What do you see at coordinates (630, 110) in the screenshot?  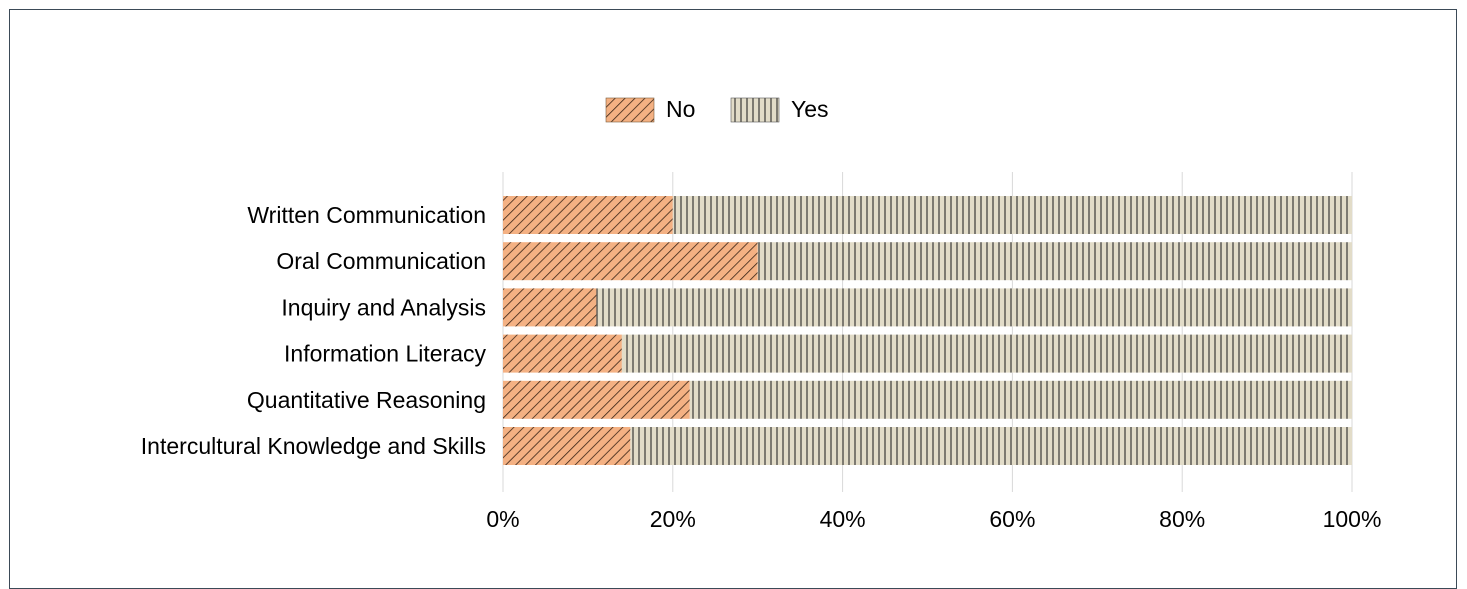 I see `legend-swatch-no` at bounding box center [630, 110].